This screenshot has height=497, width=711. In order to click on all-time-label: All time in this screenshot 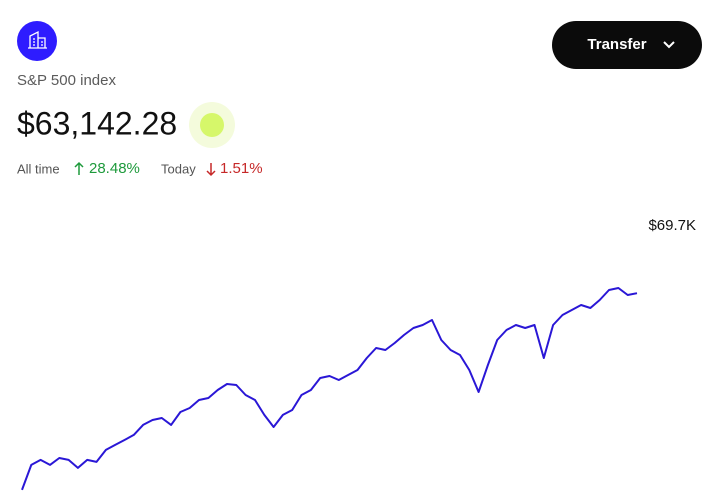, I will do `click(38, 168)`.